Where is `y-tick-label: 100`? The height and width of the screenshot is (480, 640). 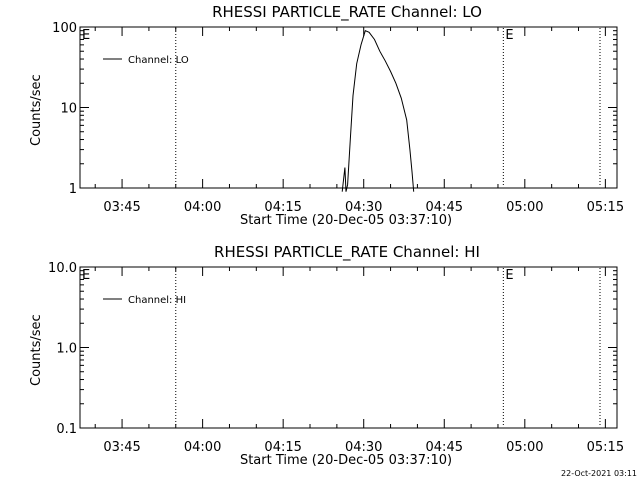
y-tick-label: 100 is located at coordinates (64, 28).